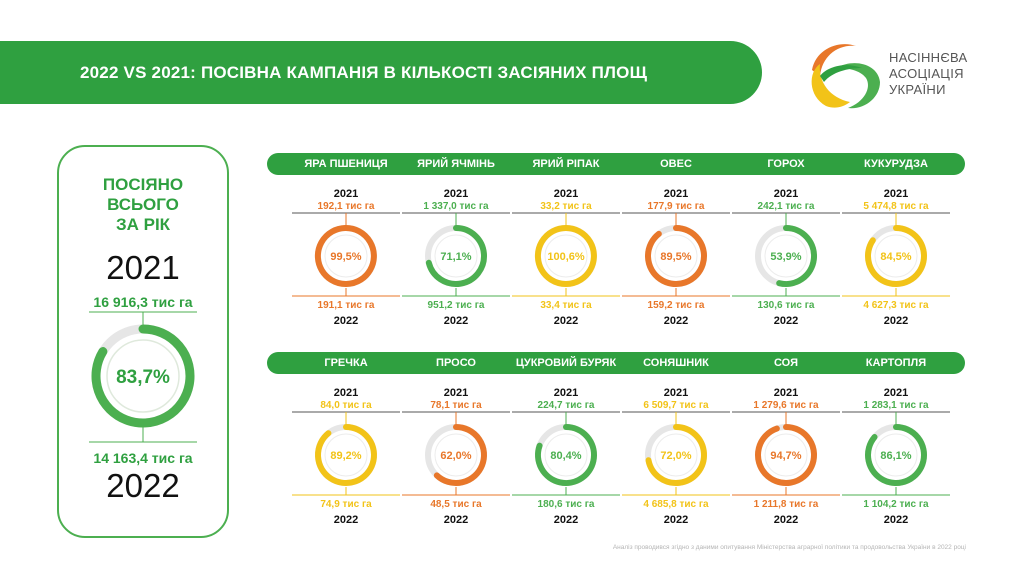 Image resolution: width=1024 pixels, height=576 pixels. I want to click on total-heading-line: ВСЬОГО, so click(143, 204).